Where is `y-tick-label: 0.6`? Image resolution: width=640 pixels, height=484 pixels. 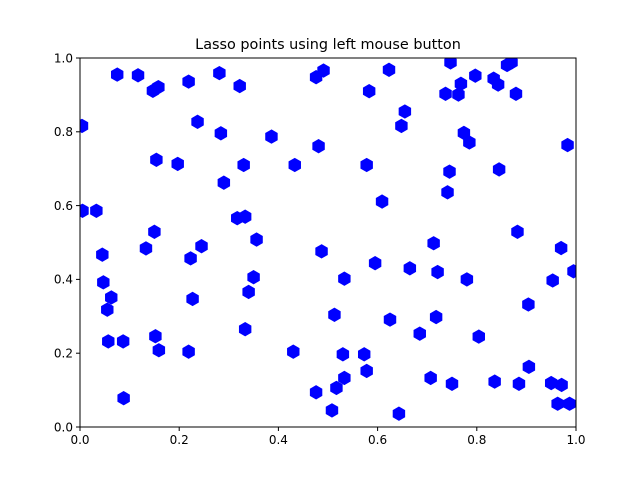
y-tick-label: 0.6 is located at coordinates (63, 206).